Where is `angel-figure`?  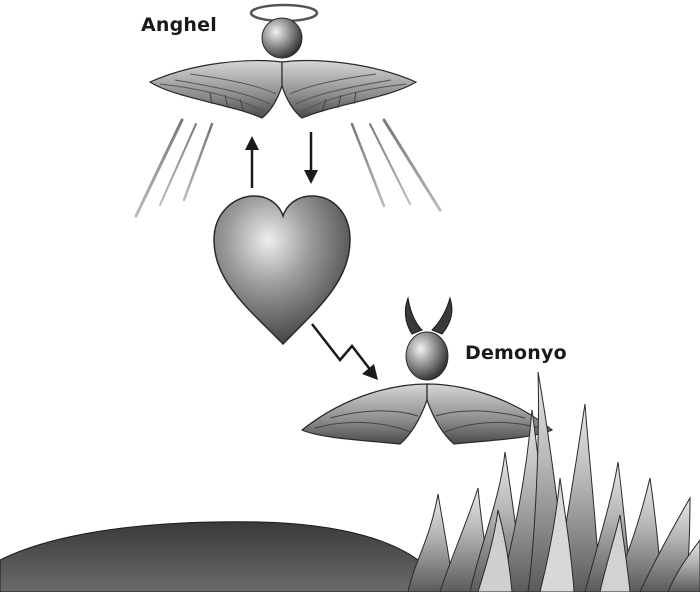 angel-figure is located at coordinates (283, 61).